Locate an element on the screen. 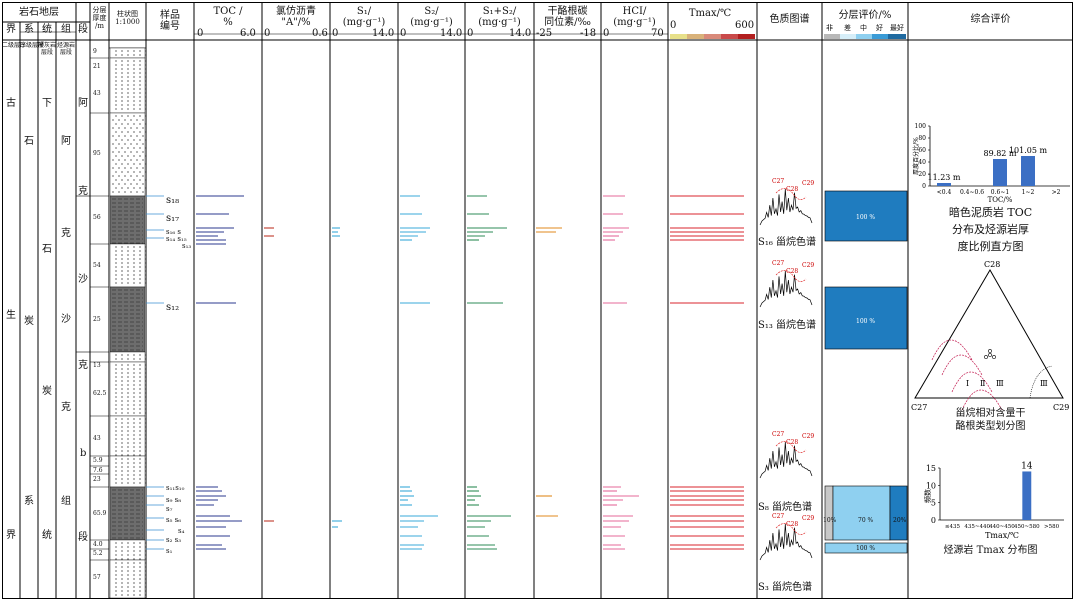 This screenshot has height=601, width=1075. toc-hist-annotation: 11.23 m is located at coordinates (943, 177).